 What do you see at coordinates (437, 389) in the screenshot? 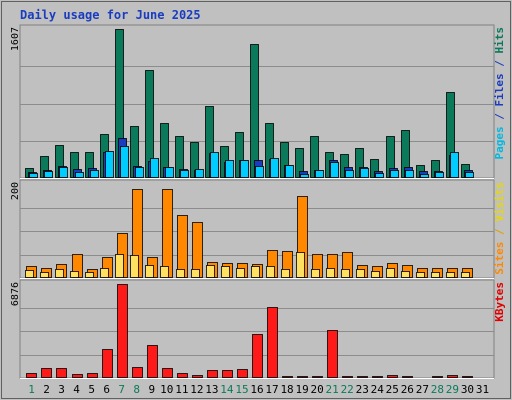
I see `day-label: 28` at bounding box center [437, 389].